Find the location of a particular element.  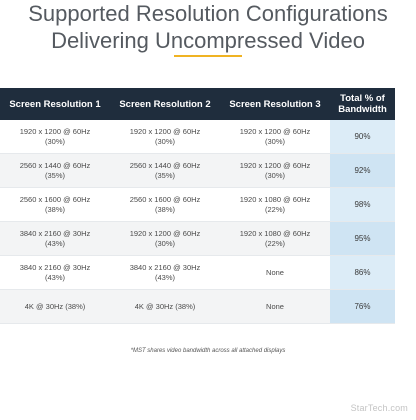

title-accent-rule is located at coordinates (208, 56).